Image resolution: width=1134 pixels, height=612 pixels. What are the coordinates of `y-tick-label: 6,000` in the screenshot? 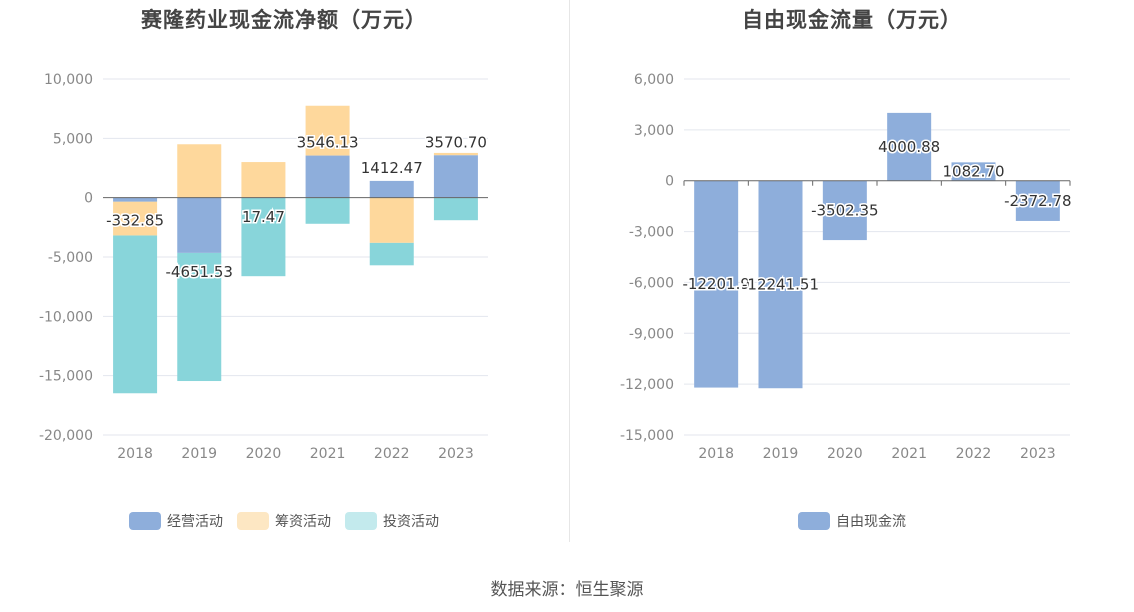 It's located at (654, 80).